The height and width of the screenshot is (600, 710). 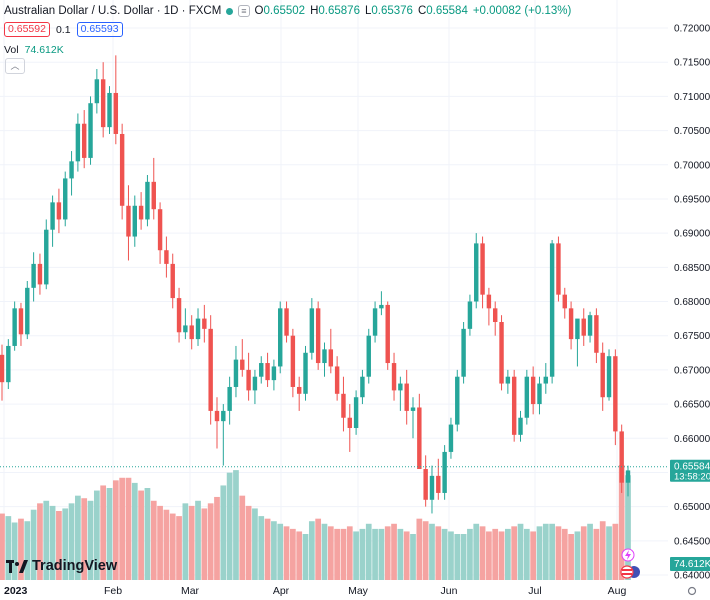 What do you see at coordinates (692, 234) in the screenshot?
I see `y-tick-label: 0.69000` at bounding box center [692, 234].